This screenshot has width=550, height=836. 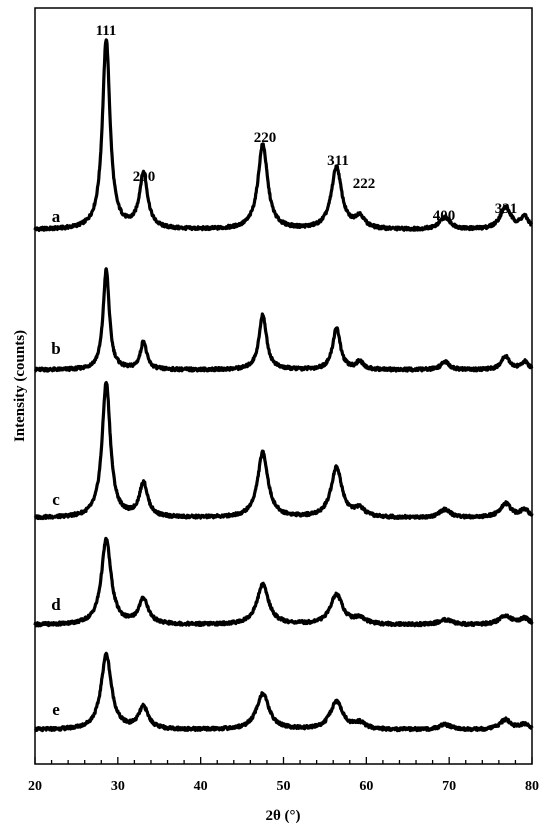 What do you see at coordinates (364, 184) in the screenshot?
I see `peak-label-222: 222` at bounding box center [364, 184].